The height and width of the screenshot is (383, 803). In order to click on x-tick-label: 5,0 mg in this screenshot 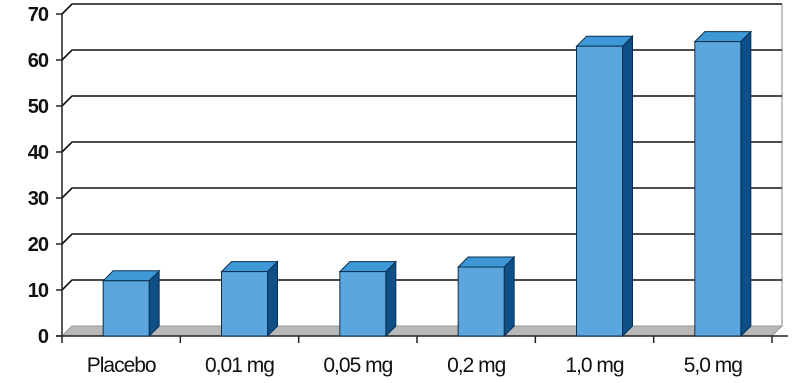, I will do `click(713, 365)`.